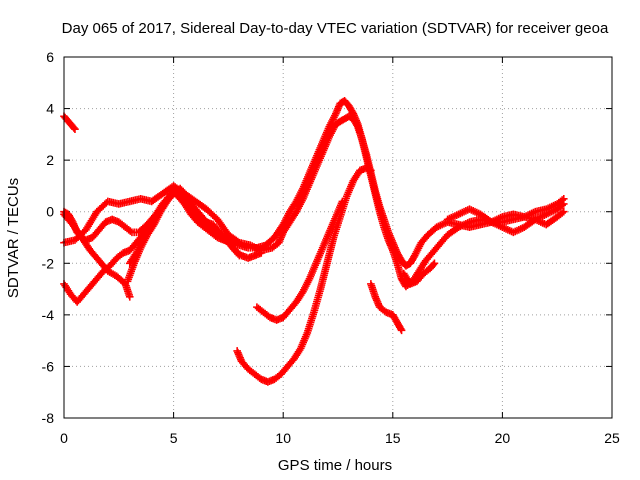 This screenshot has height=480, width=640. What do you see at coordinates (48, 418) in the screenshot?
I see `y-tick-label: -8` at bounding box center [48, 418].